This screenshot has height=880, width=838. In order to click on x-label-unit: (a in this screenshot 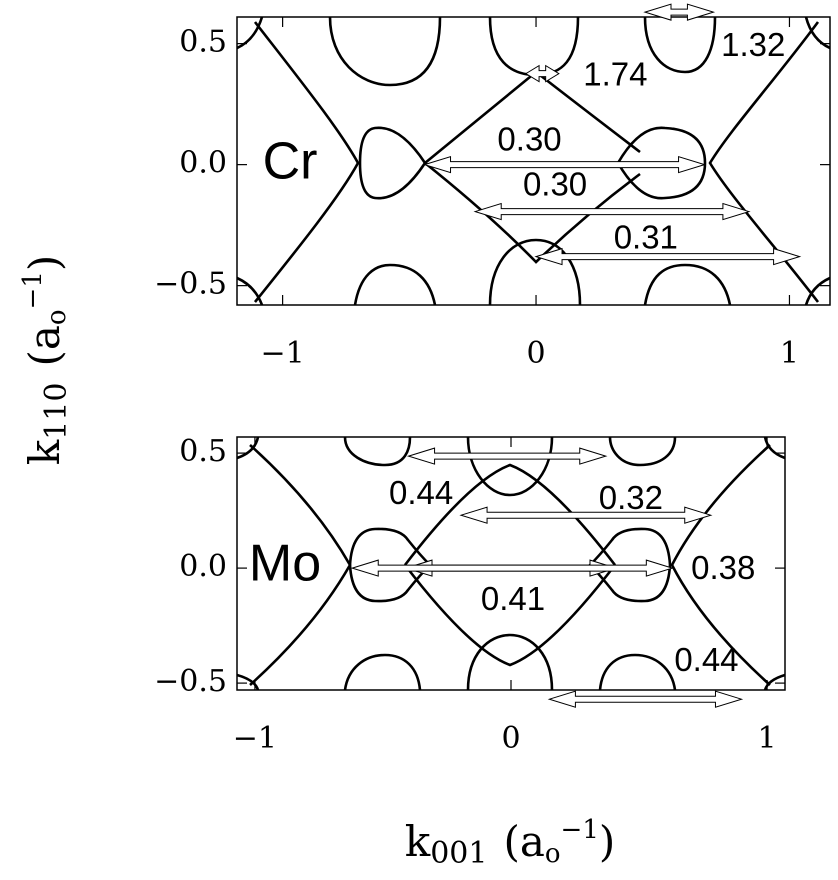, I will do `click(523, 841)`.